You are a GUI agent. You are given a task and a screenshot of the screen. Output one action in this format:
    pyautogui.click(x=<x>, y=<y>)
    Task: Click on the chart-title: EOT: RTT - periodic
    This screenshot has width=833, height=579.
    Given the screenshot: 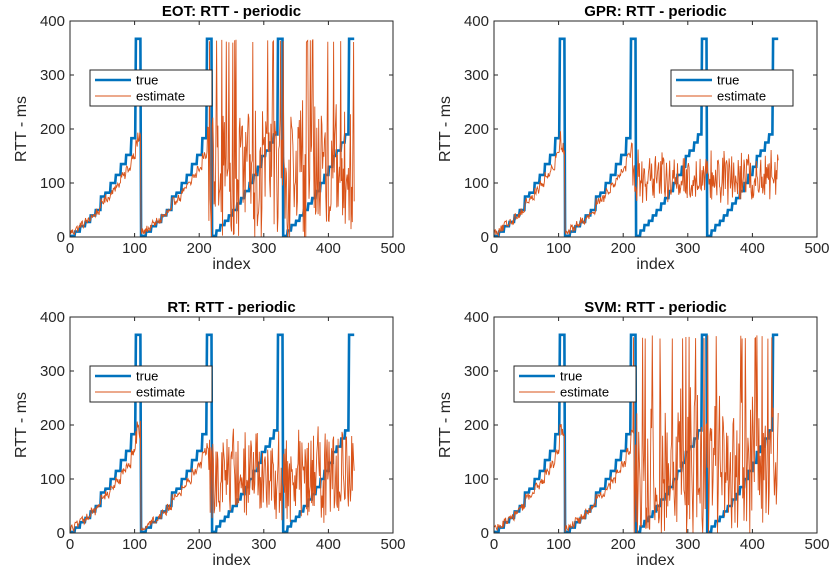 What is the action you would take?
    pyautogui.click(x=231, y=11)
    